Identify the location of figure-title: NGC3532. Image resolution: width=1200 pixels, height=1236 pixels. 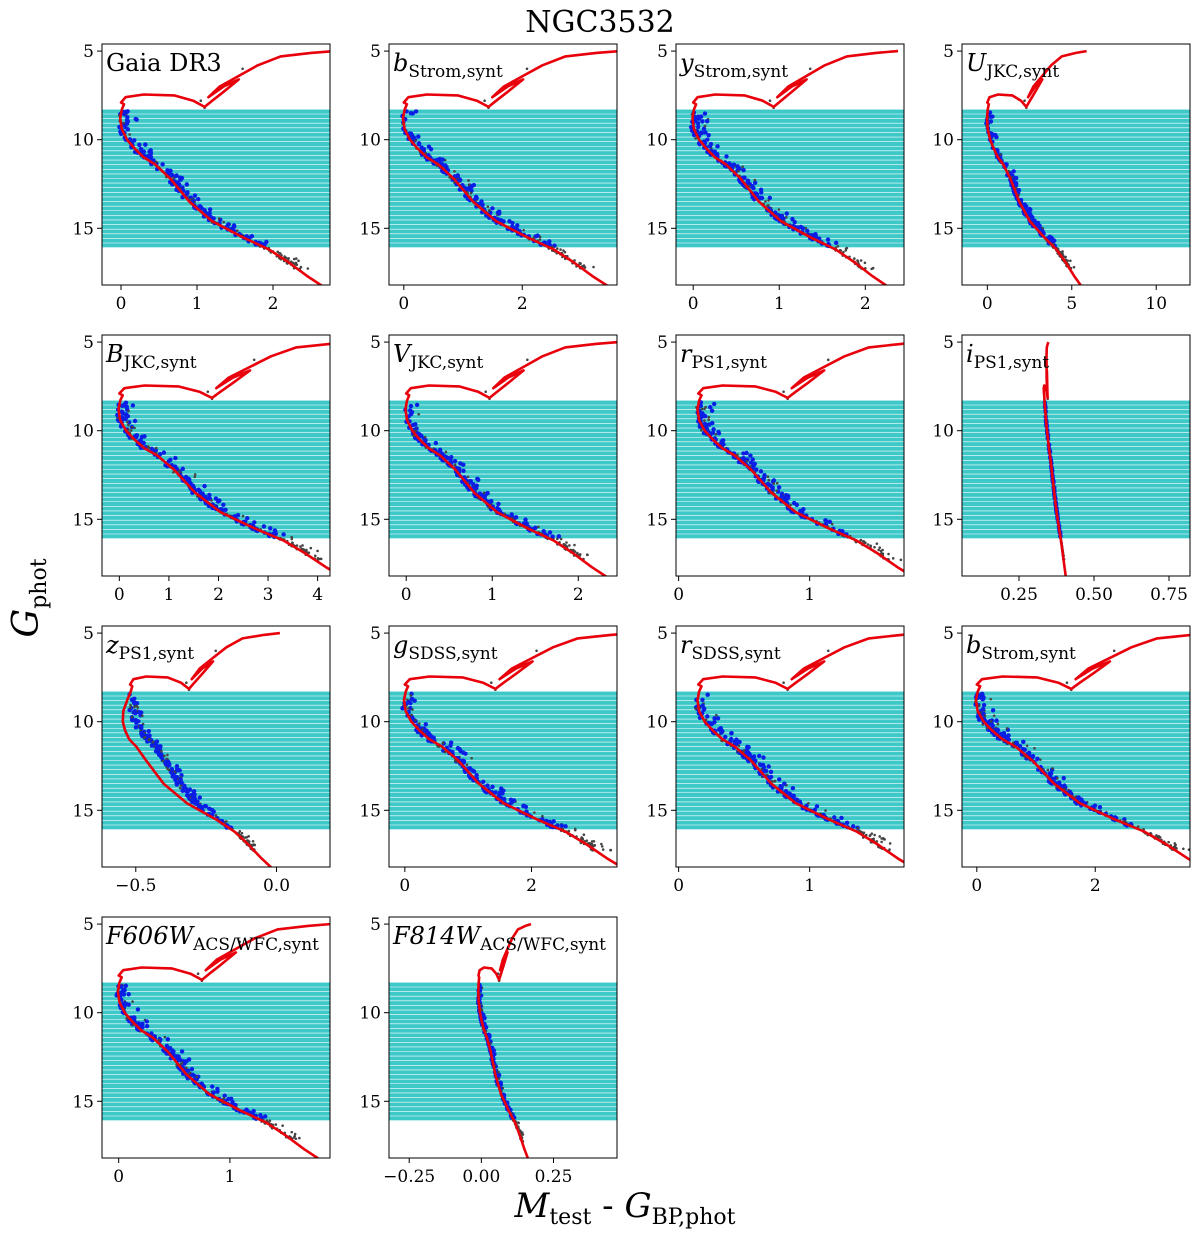
(600, 22).